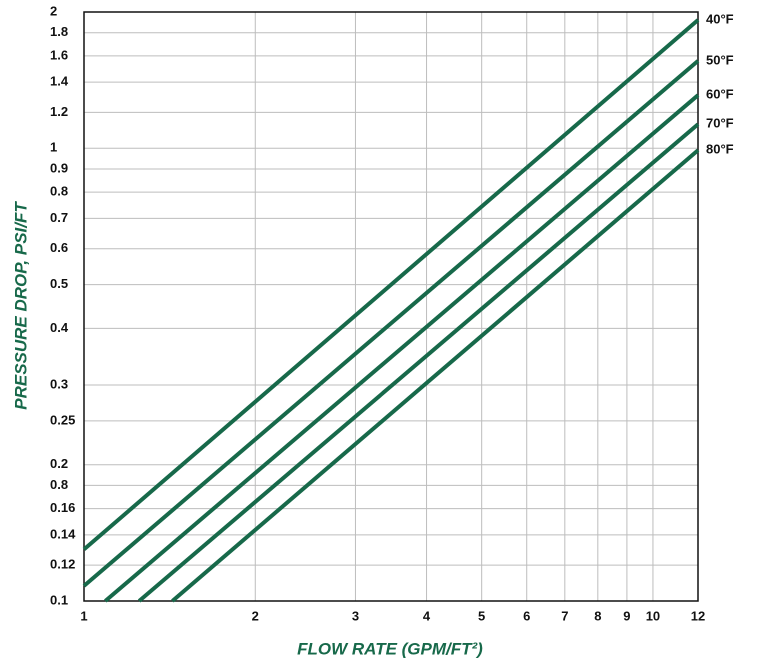 Image resolution: width=758 pixels, height=667 pixels. Describe the element at coordinates (526, 615) in the screenshot. I see `x-tick-label: 6` at that location.